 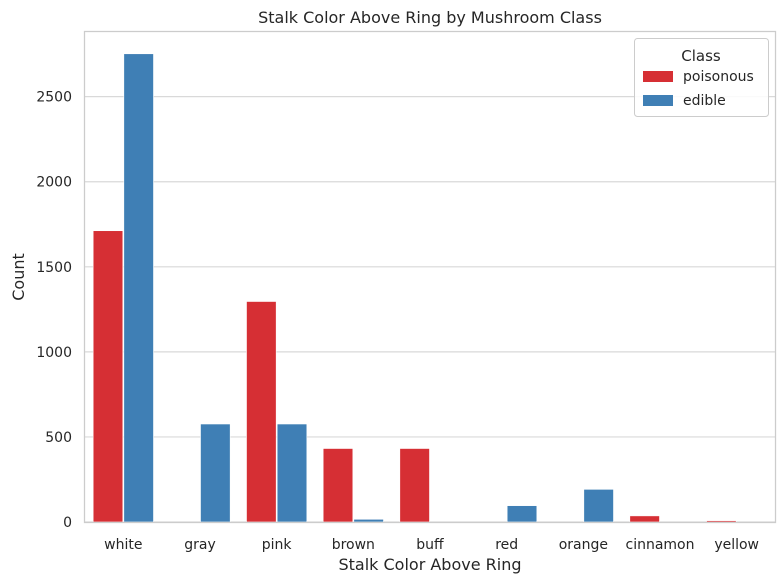 I want to click on y-axis-label: Count, so click(x=18, y=277).